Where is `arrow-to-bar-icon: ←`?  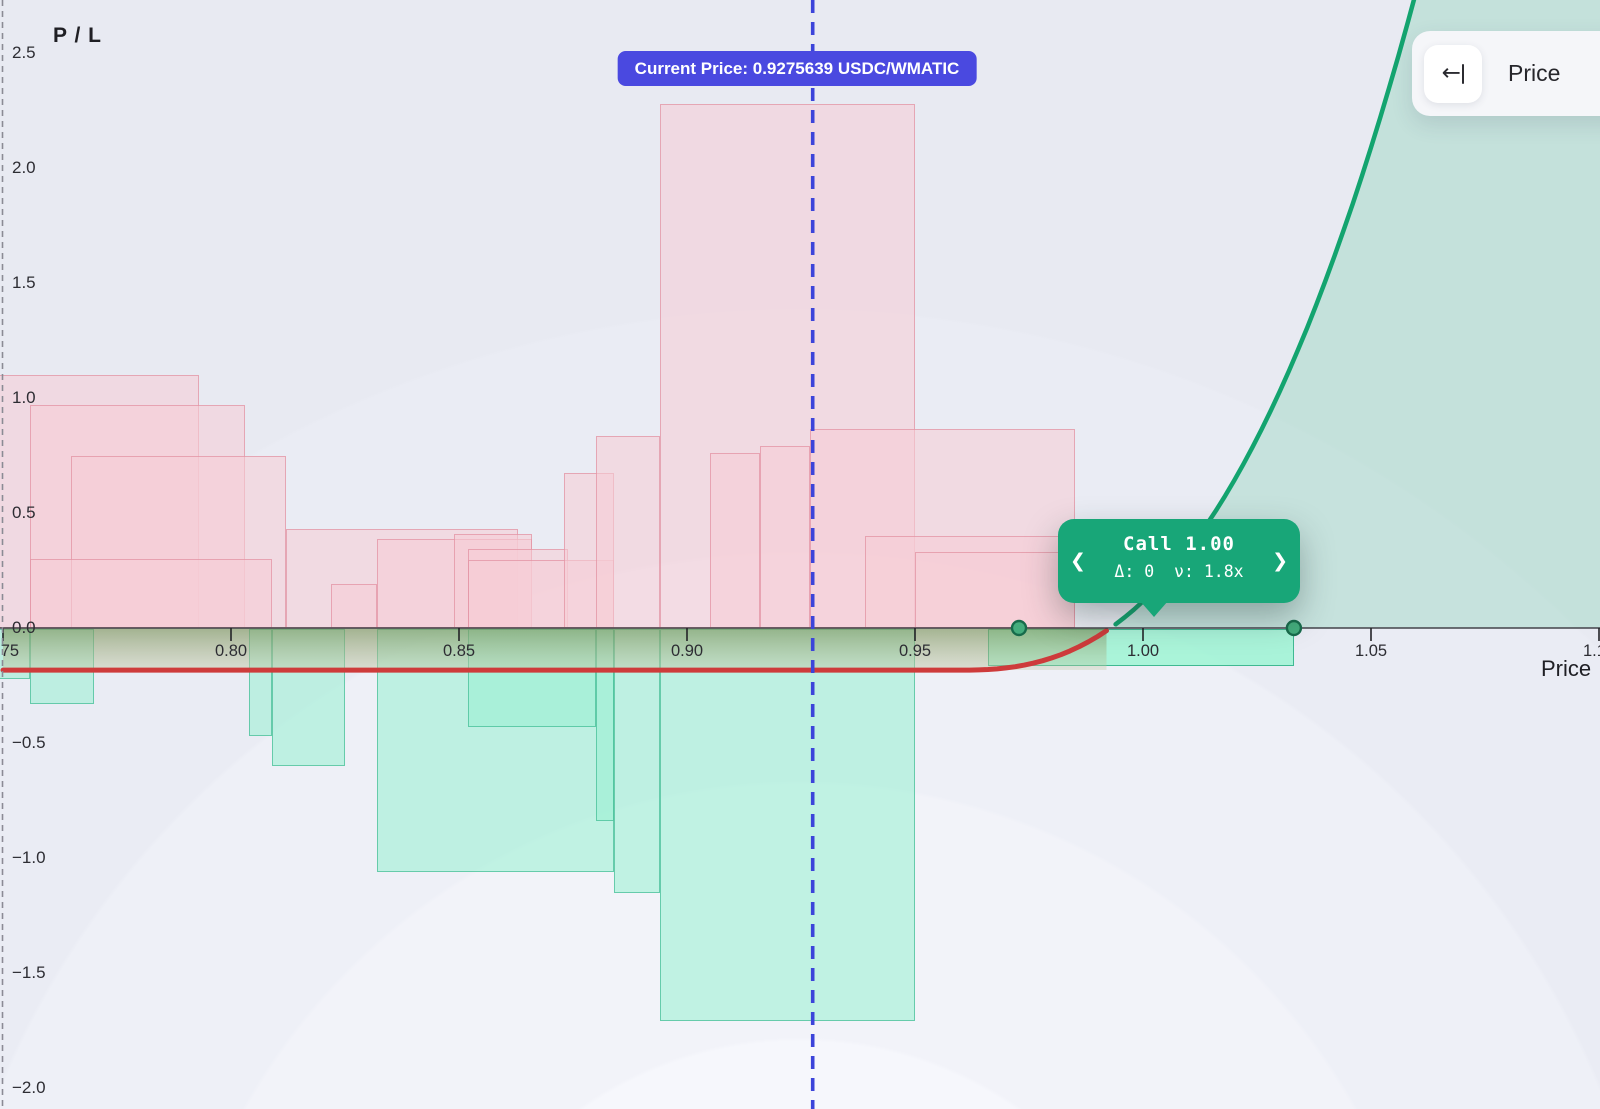 arrow-to-bar-icon: ← is located at coordinates (1453, 73).